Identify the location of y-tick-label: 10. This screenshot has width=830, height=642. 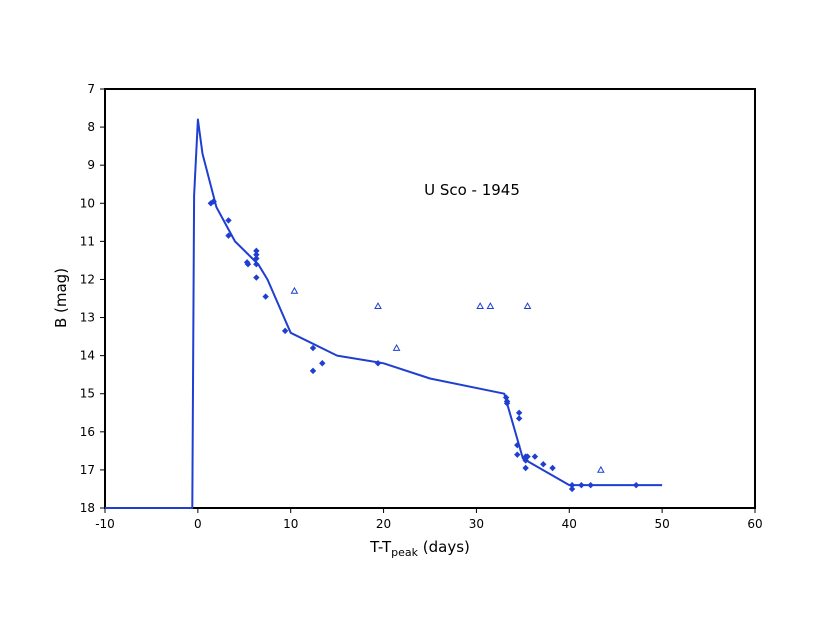
(87, 203).